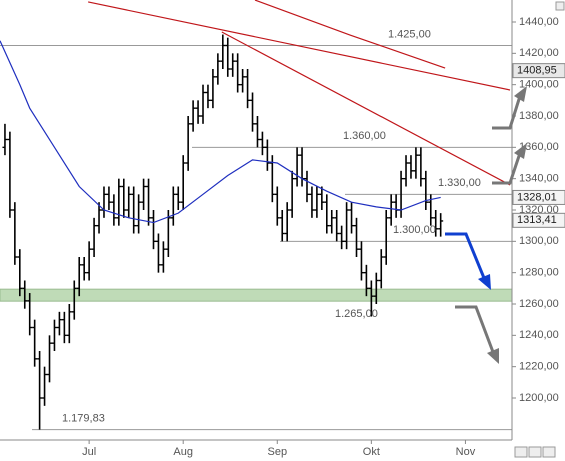  What do you see at coordinates (539, 273) in the screenshot?
I see `y-tick-label: 1280,00` at bounding box center [539, 273].